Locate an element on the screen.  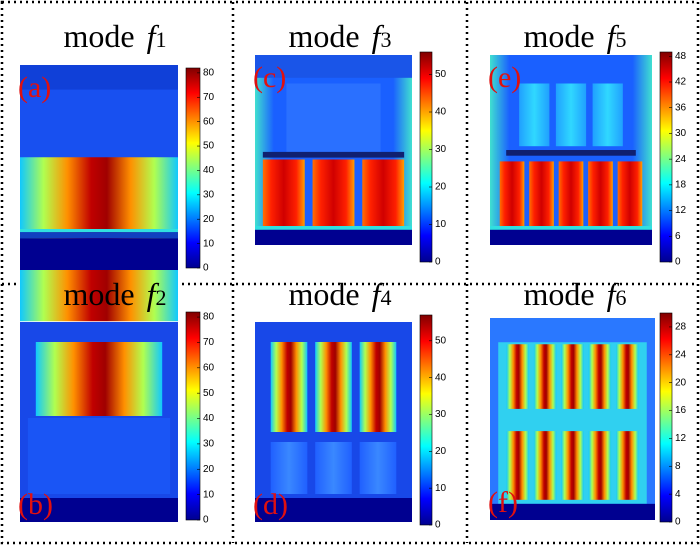
panel-label: (d) is located at coordinates (270, 504).